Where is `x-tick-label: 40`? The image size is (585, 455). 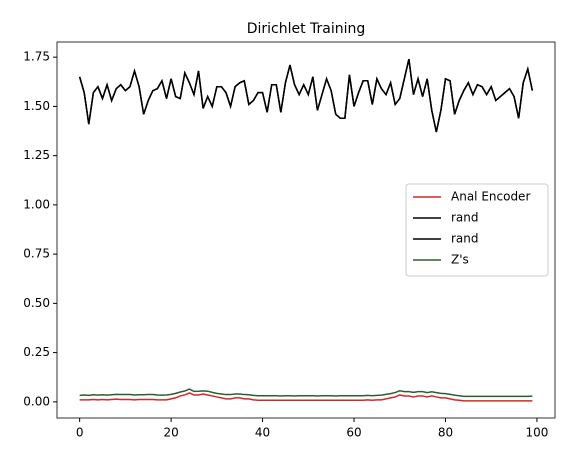 x-tick-label: 40 is located at coordinates (262, 433).